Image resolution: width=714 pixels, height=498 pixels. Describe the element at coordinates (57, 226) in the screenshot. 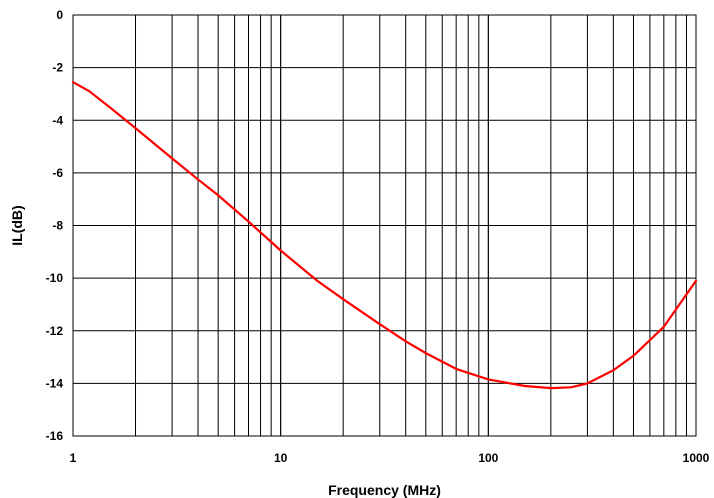

I see `y-tick-label: -8` at that location.